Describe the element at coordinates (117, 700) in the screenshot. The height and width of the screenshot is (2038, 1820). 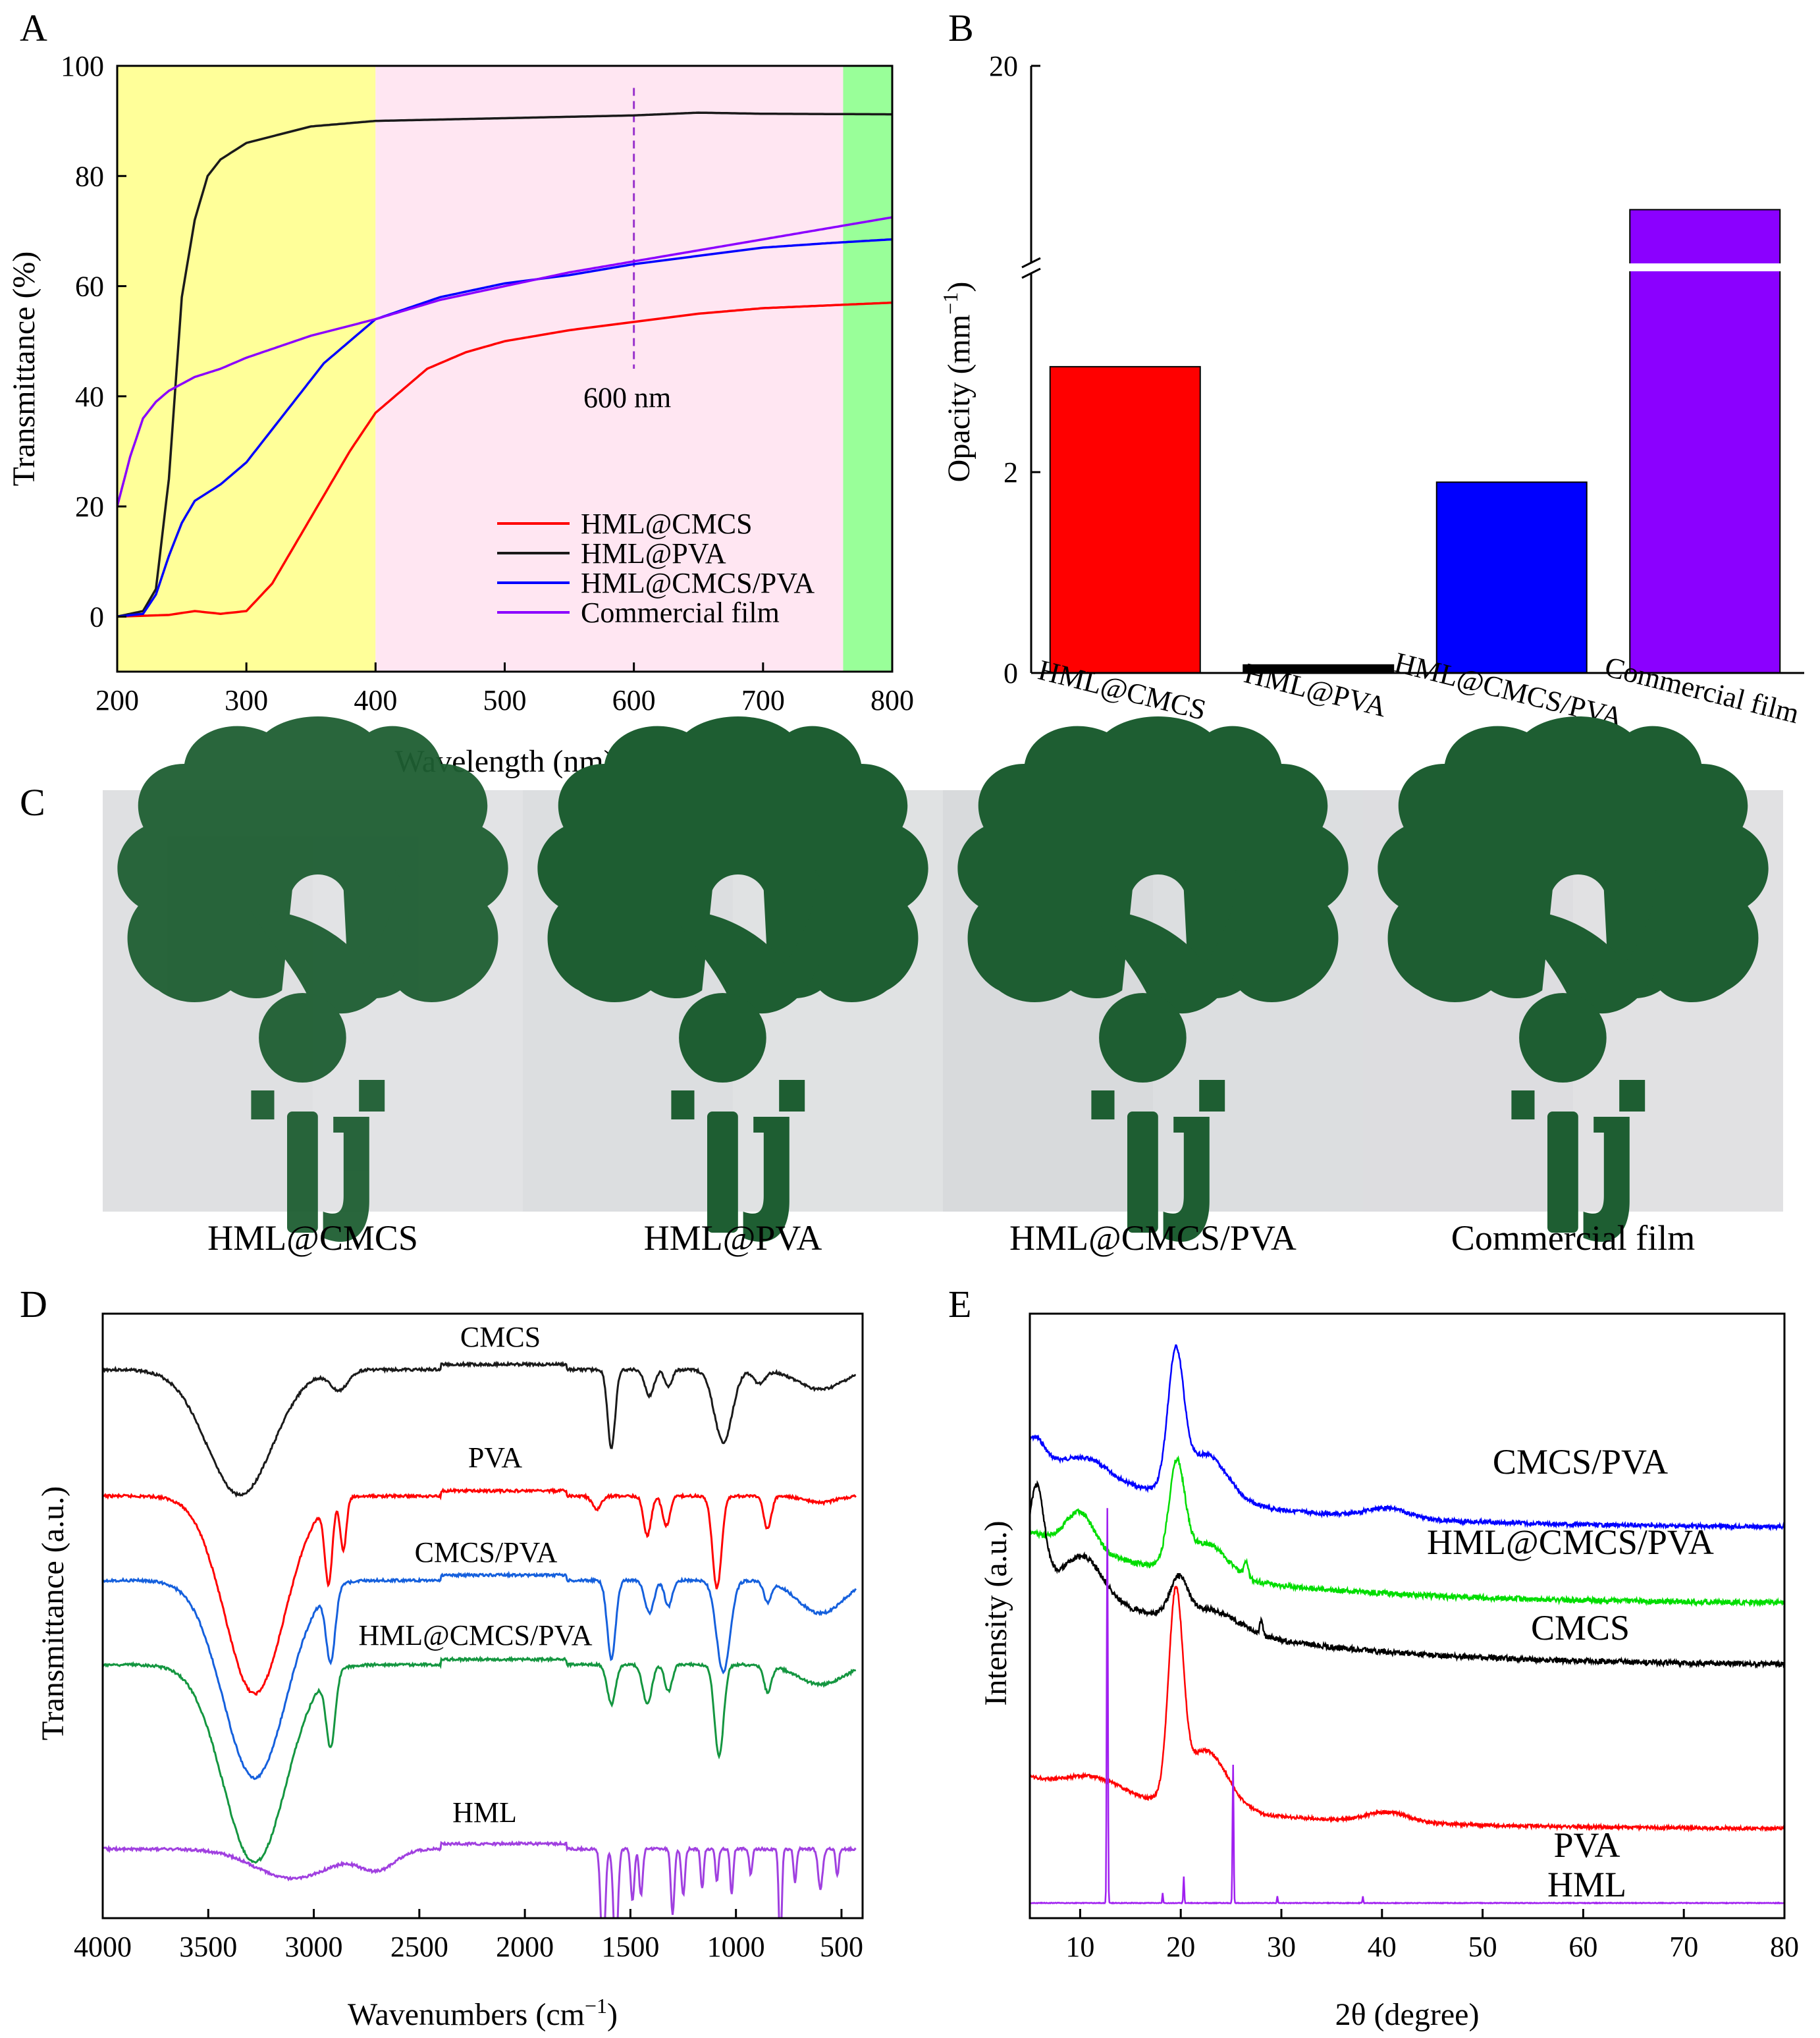
I see `a-xtick-label: 200` at that location.